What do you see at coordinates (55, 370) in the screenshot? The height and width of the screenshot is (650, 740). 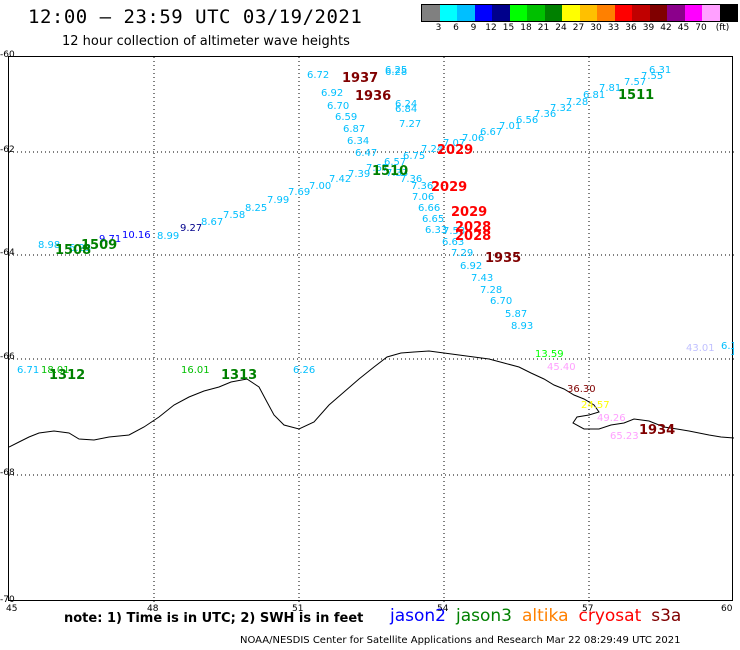 I see `swh-value-label: 18.01` at bounding box center [55, 370].